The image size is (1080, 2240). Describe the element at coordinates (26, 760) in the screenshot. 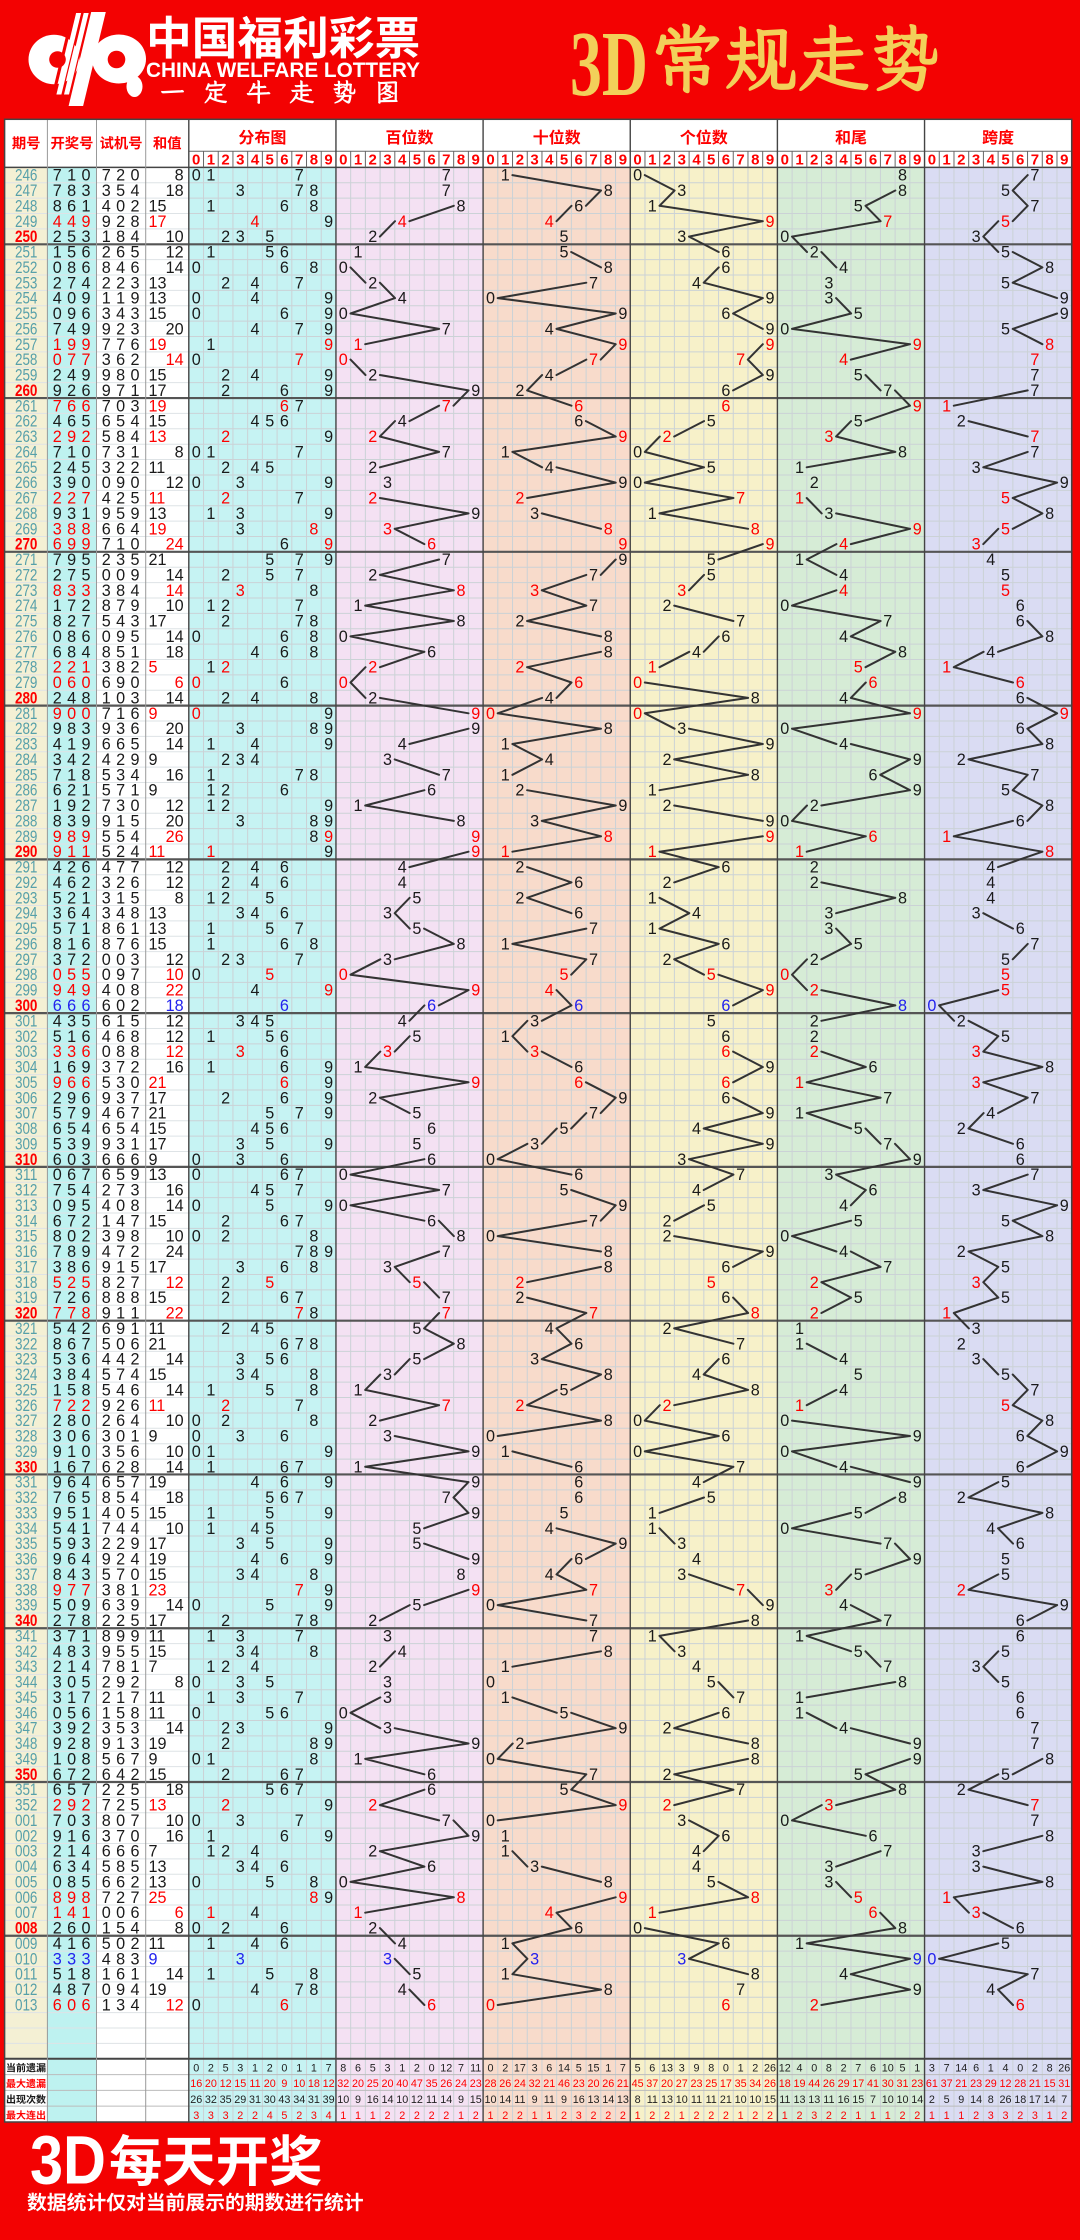

I see `svg-text: 284` at that location.